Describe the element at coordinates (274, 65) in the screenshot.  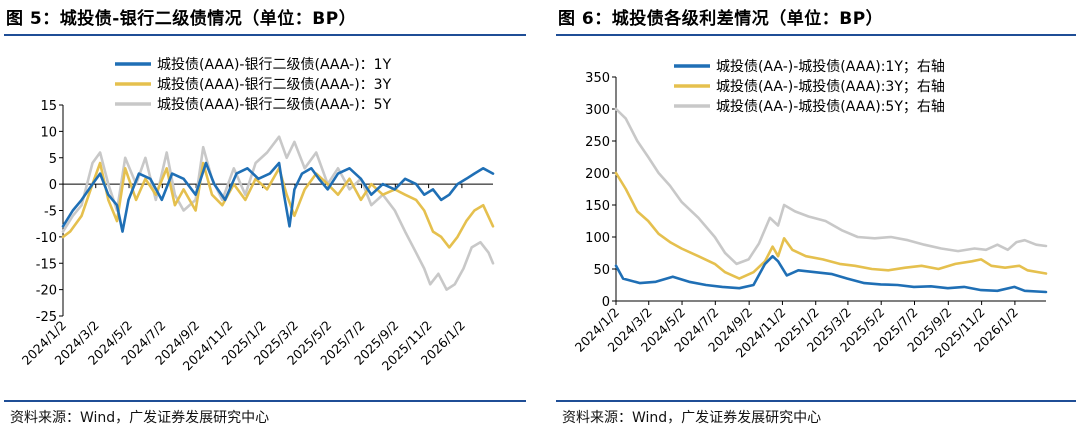
I see `legend-label-1: 城投债(AAA)-银行二级债(AAA-)：1Y` at that location.